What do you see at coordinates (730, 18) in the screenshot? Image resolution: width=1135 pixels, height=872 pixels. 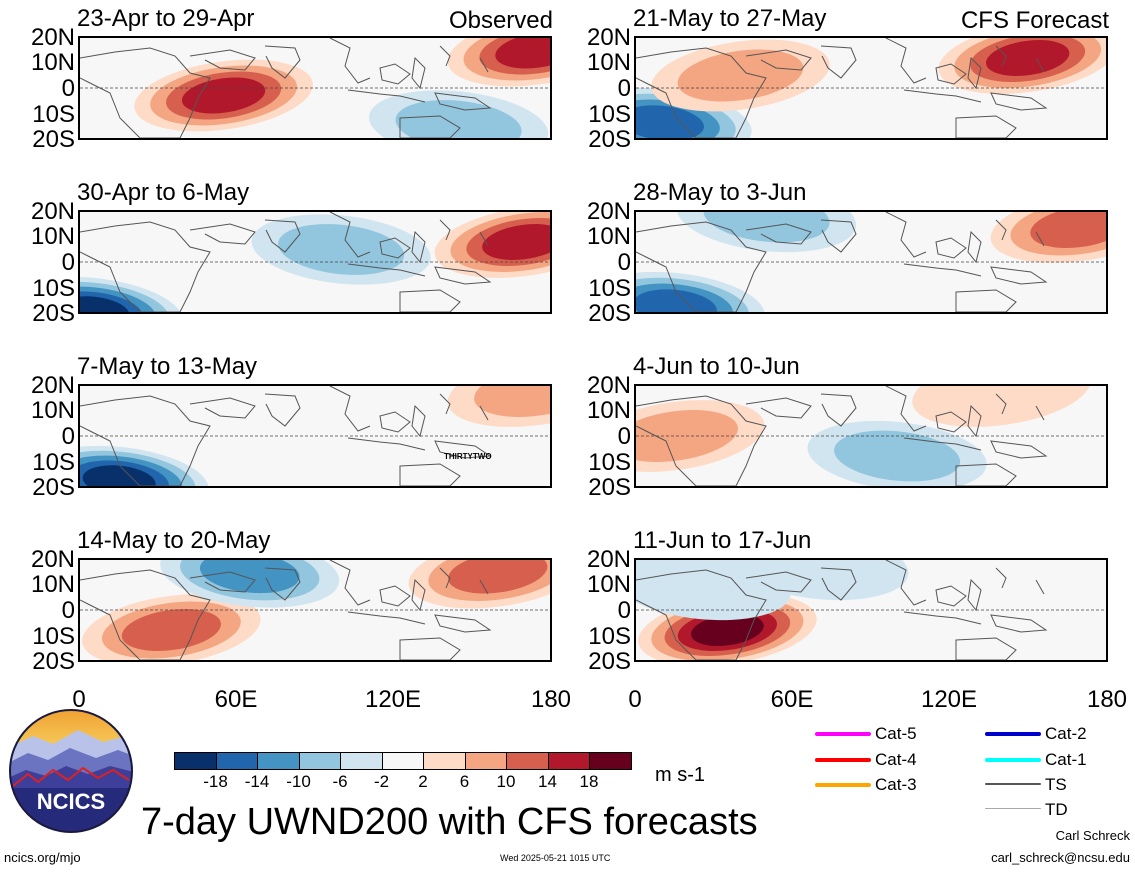 I see `panel-title-5: 21-May to 27-May` at bounding box center [730, 18].